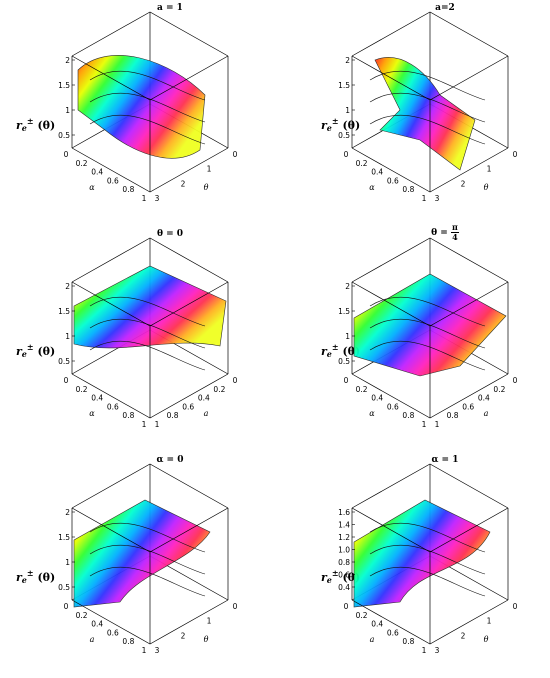 The height and width of the screenshot is (678, 550). I want to click on y-tick-label: 2, so click(463, 183).